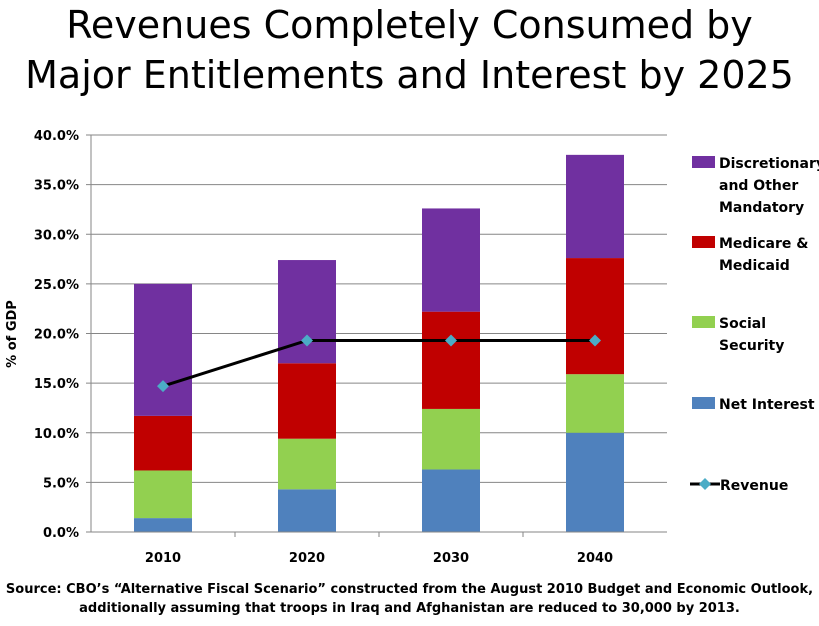 The height and width of the screenshot is (626, 819). I want to click on chart-title-line-1: Revenues Completely Consumed by, so click(409, 25).